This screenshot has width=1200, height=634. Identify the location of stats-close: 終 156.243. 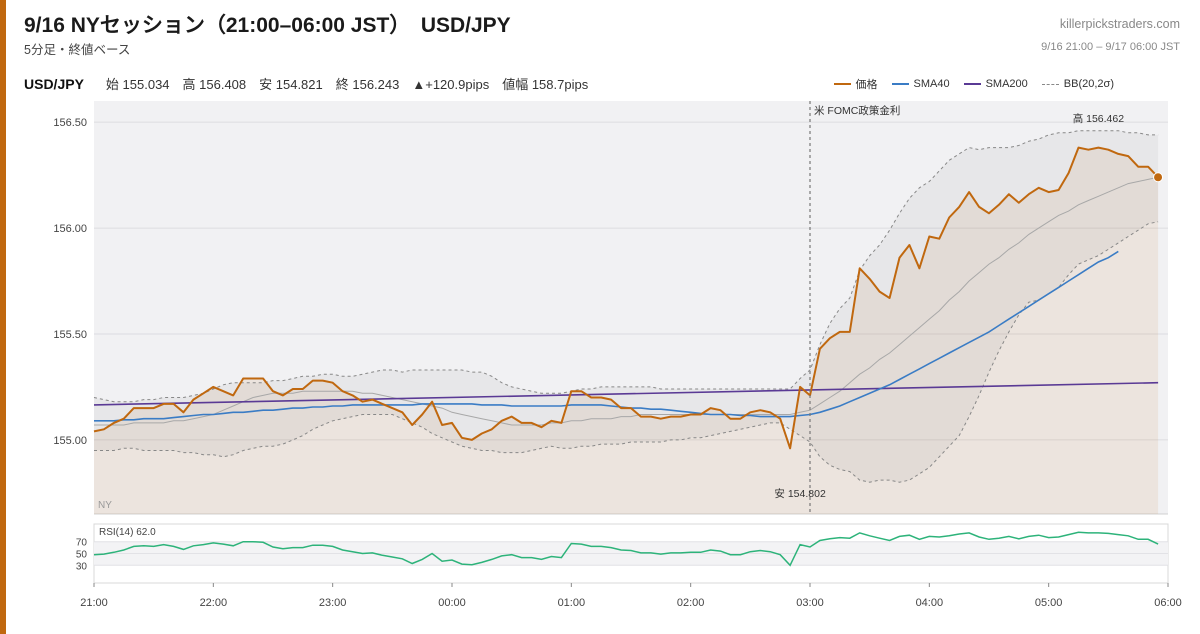
(367, 84).